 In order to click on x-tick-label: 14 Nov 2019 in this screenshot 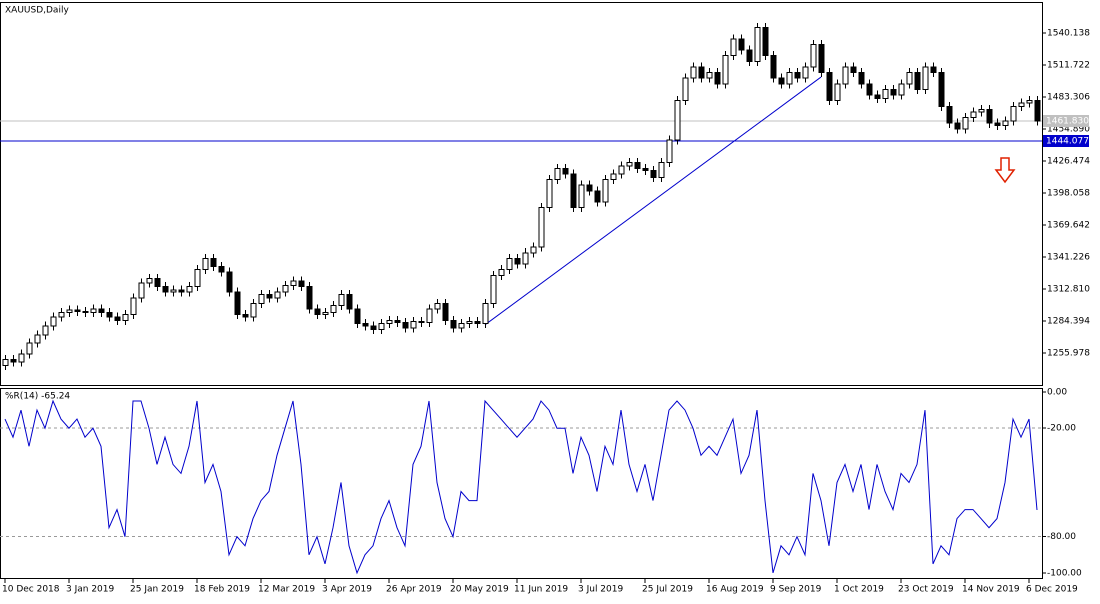, I will do `click(991, 590)`.